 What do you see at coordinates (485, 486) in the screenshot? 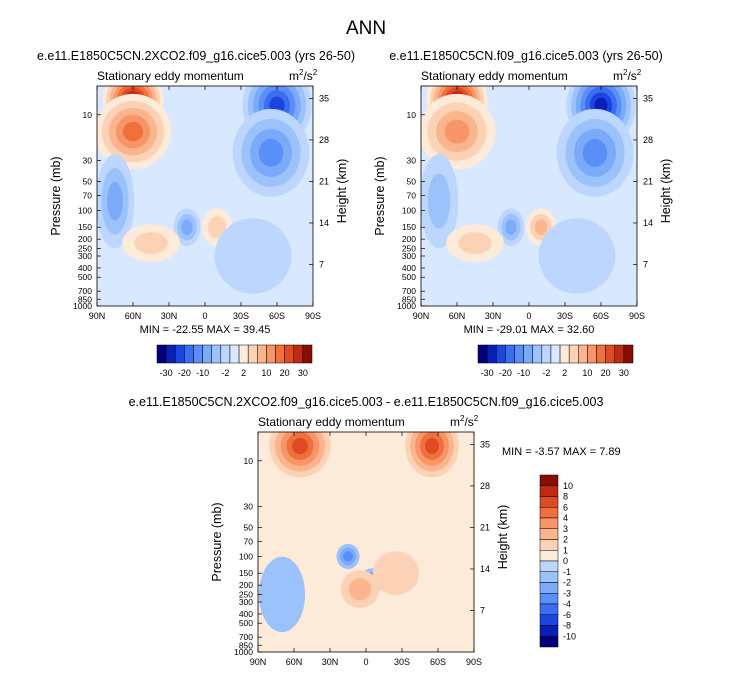
I see `height-tick-label: 28` at bounding box center [485, 486].